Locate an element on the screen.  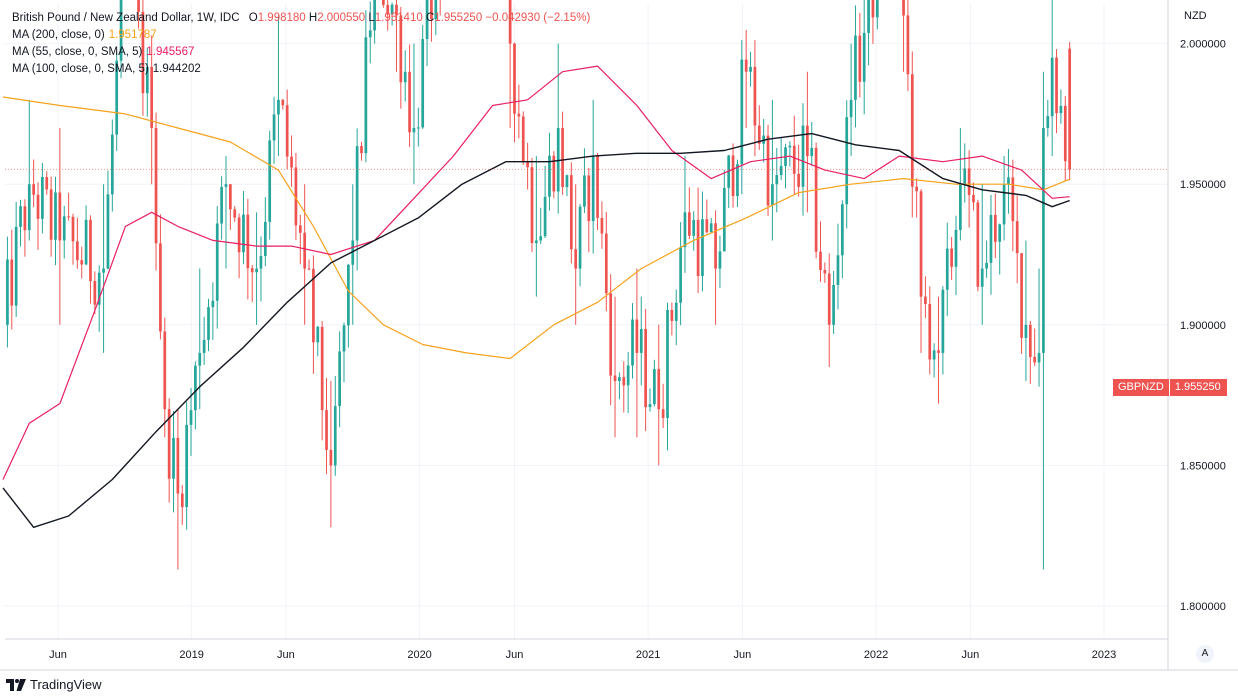
price-tick-label: 1.850000 is located at coordinates (1203, 466).